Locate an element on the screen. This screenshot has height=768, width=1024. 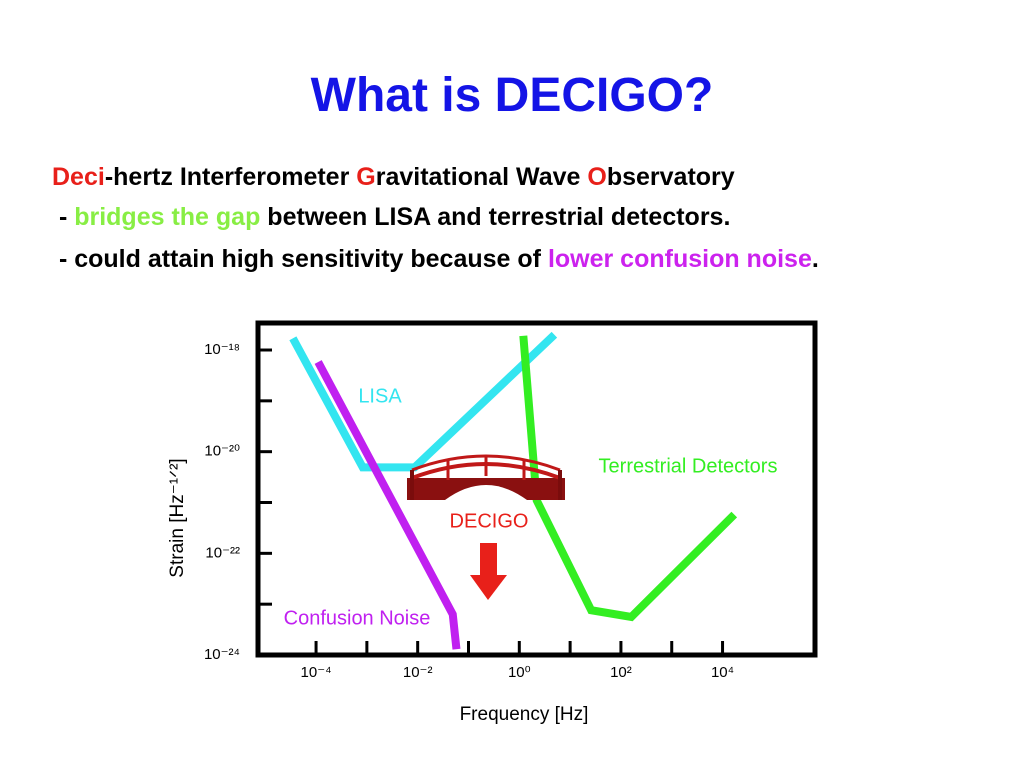
text-segment: ravitational Wave is located at coordinates (481, 177).